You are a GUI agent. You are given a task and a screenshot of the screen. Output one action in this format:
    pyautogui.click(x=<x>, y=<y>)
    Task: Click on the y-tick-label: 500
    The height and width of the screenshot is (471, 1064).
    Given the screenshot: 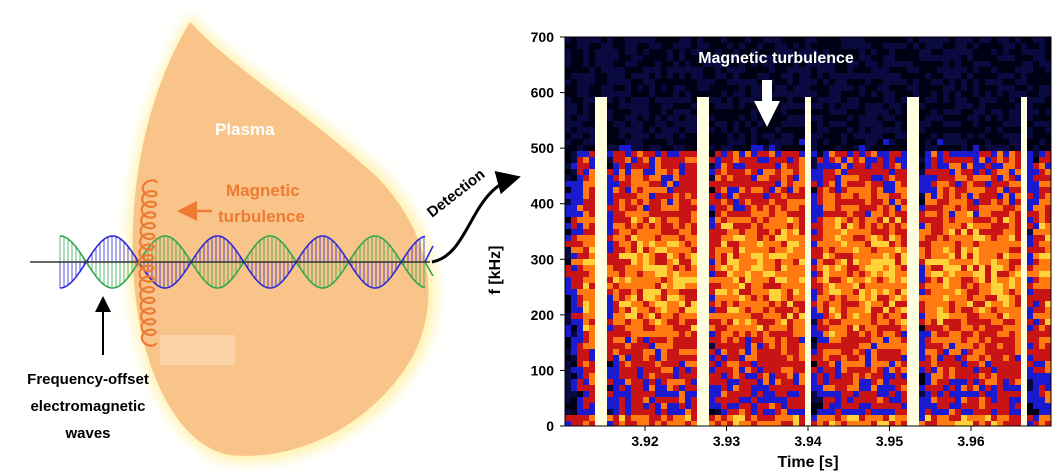 What is the action you would take?
    pyautogui.click(x=543, y=148)
    